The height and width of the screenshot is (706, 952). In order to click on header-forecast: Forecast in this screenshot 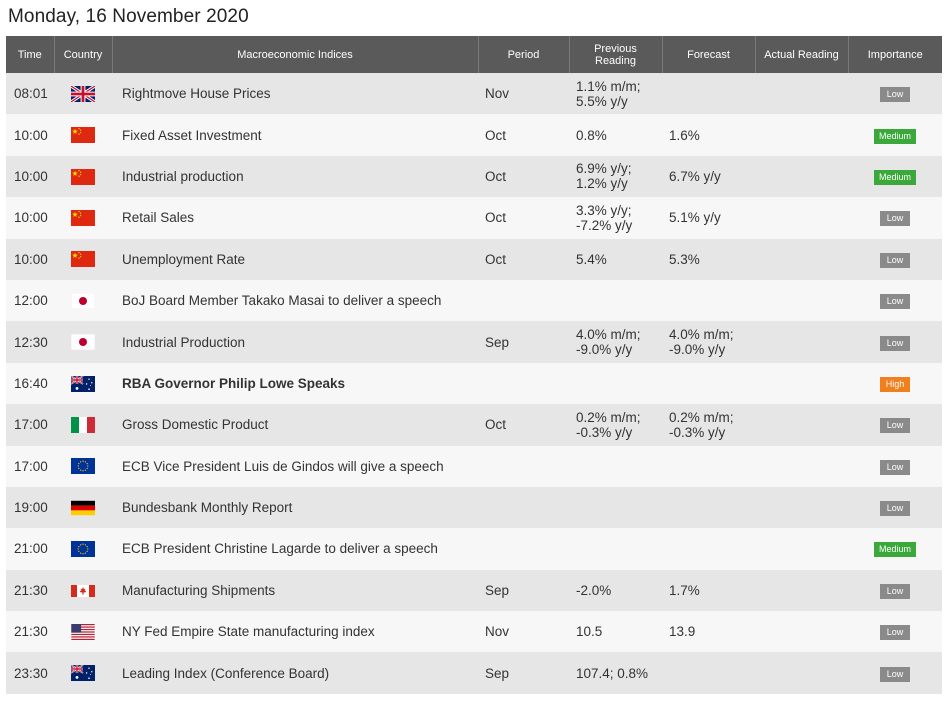, I will do `click(709, 54)`.